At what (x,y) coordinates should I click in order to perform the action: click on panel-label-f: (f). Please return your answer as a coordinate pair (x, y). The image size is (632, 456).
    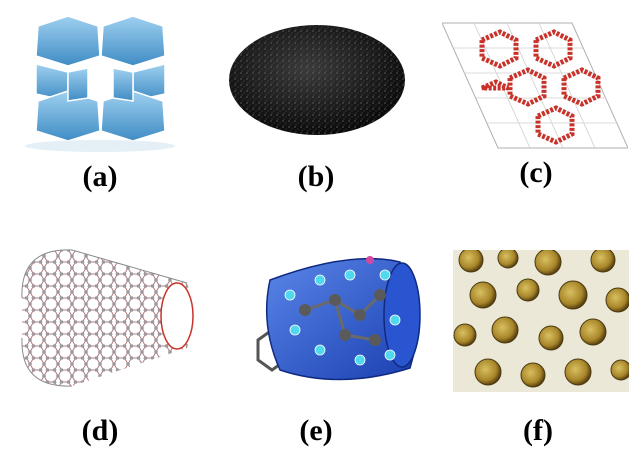
    Looking at the image, I should click on (538, 430).